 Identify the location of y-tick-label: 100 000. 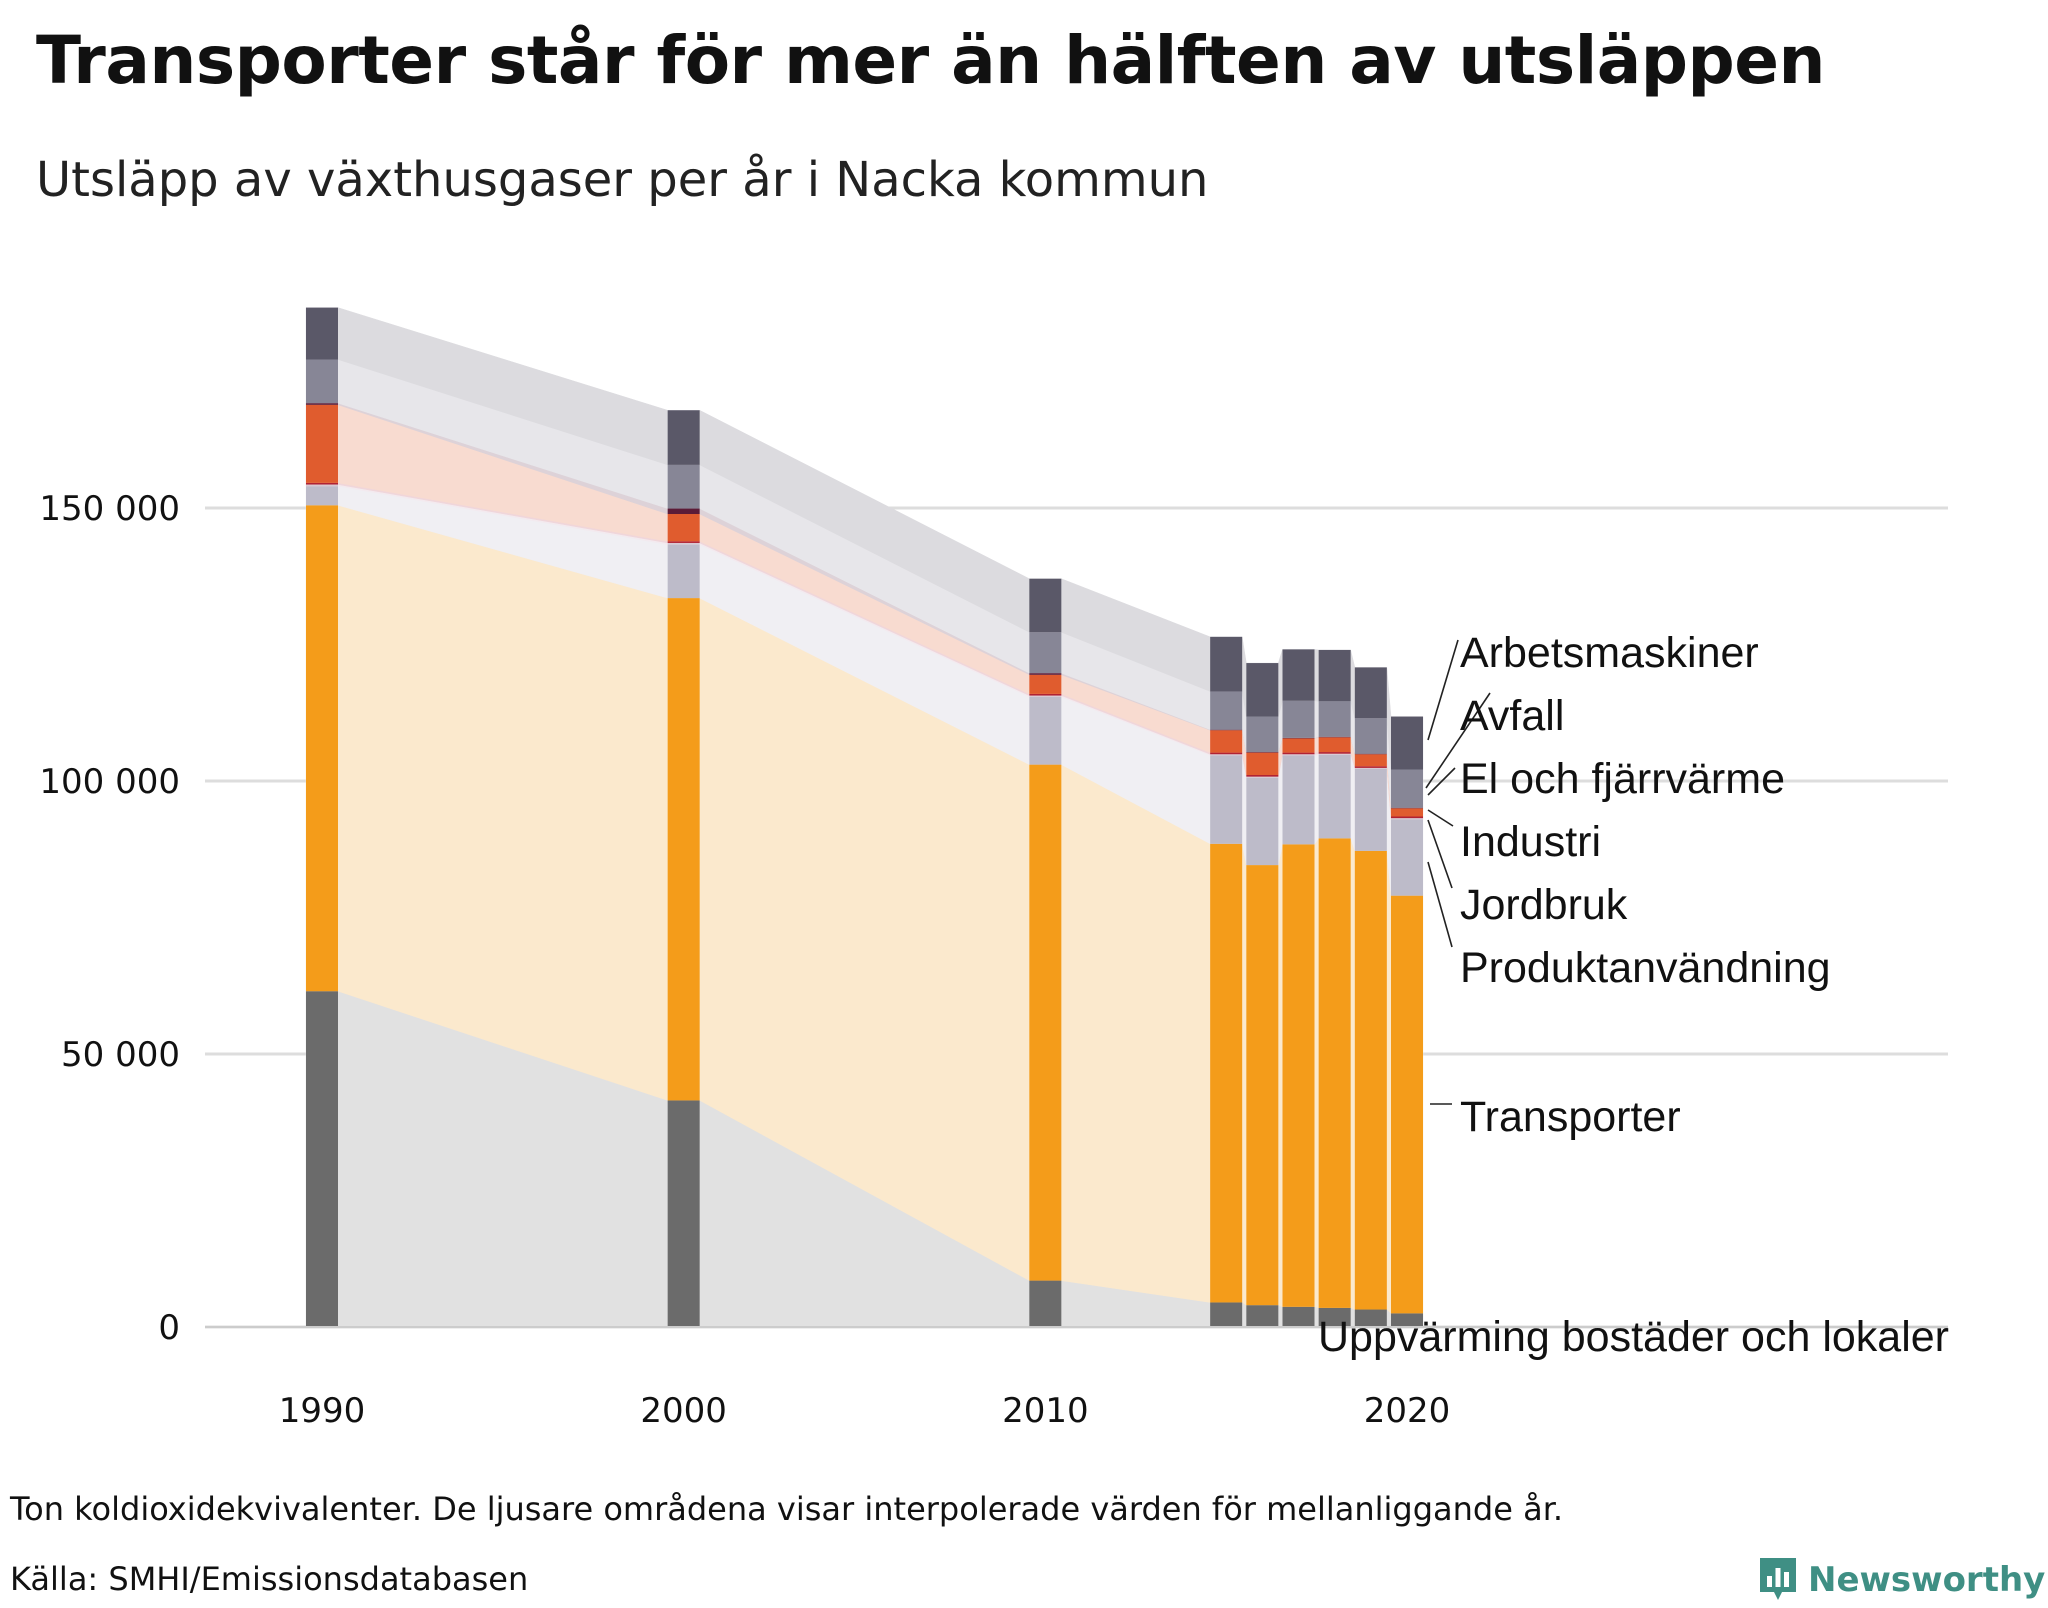
(109, 782).